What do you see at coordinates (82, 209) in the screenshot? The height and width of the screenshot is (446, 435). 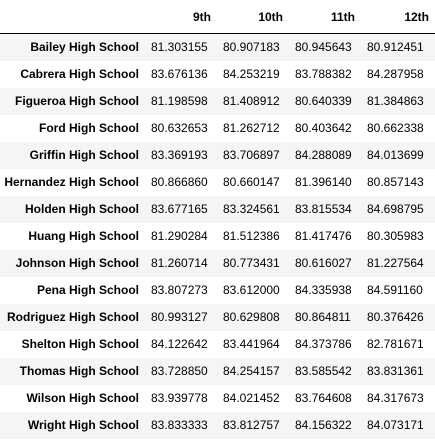 I see `row-label-school: Holden High School` at bounding box center [82, 209].